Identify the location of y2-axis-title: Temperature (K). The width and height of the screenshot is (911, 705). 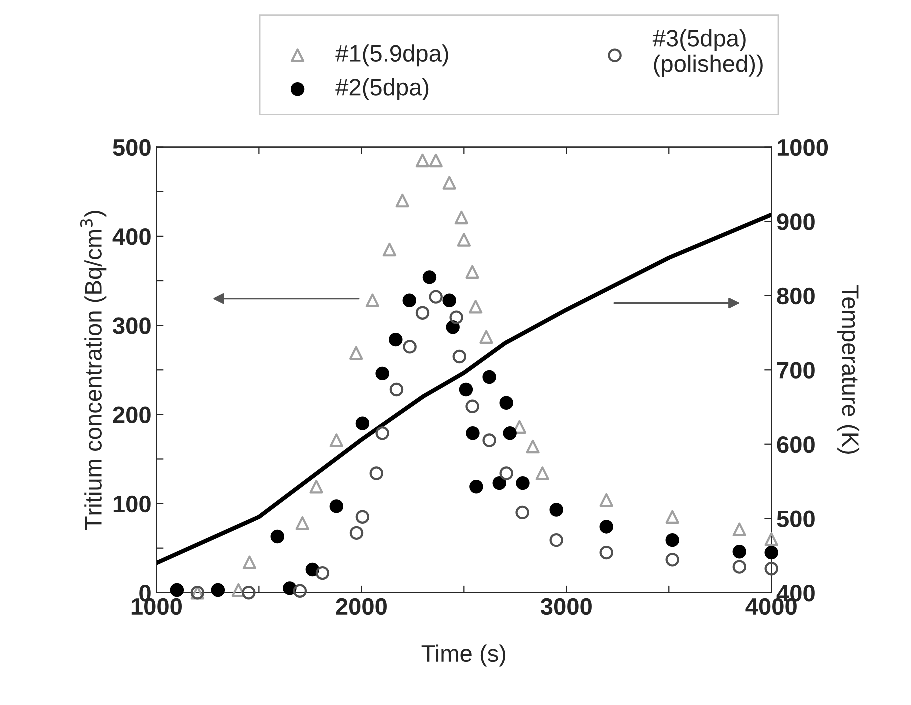
(849, 369).